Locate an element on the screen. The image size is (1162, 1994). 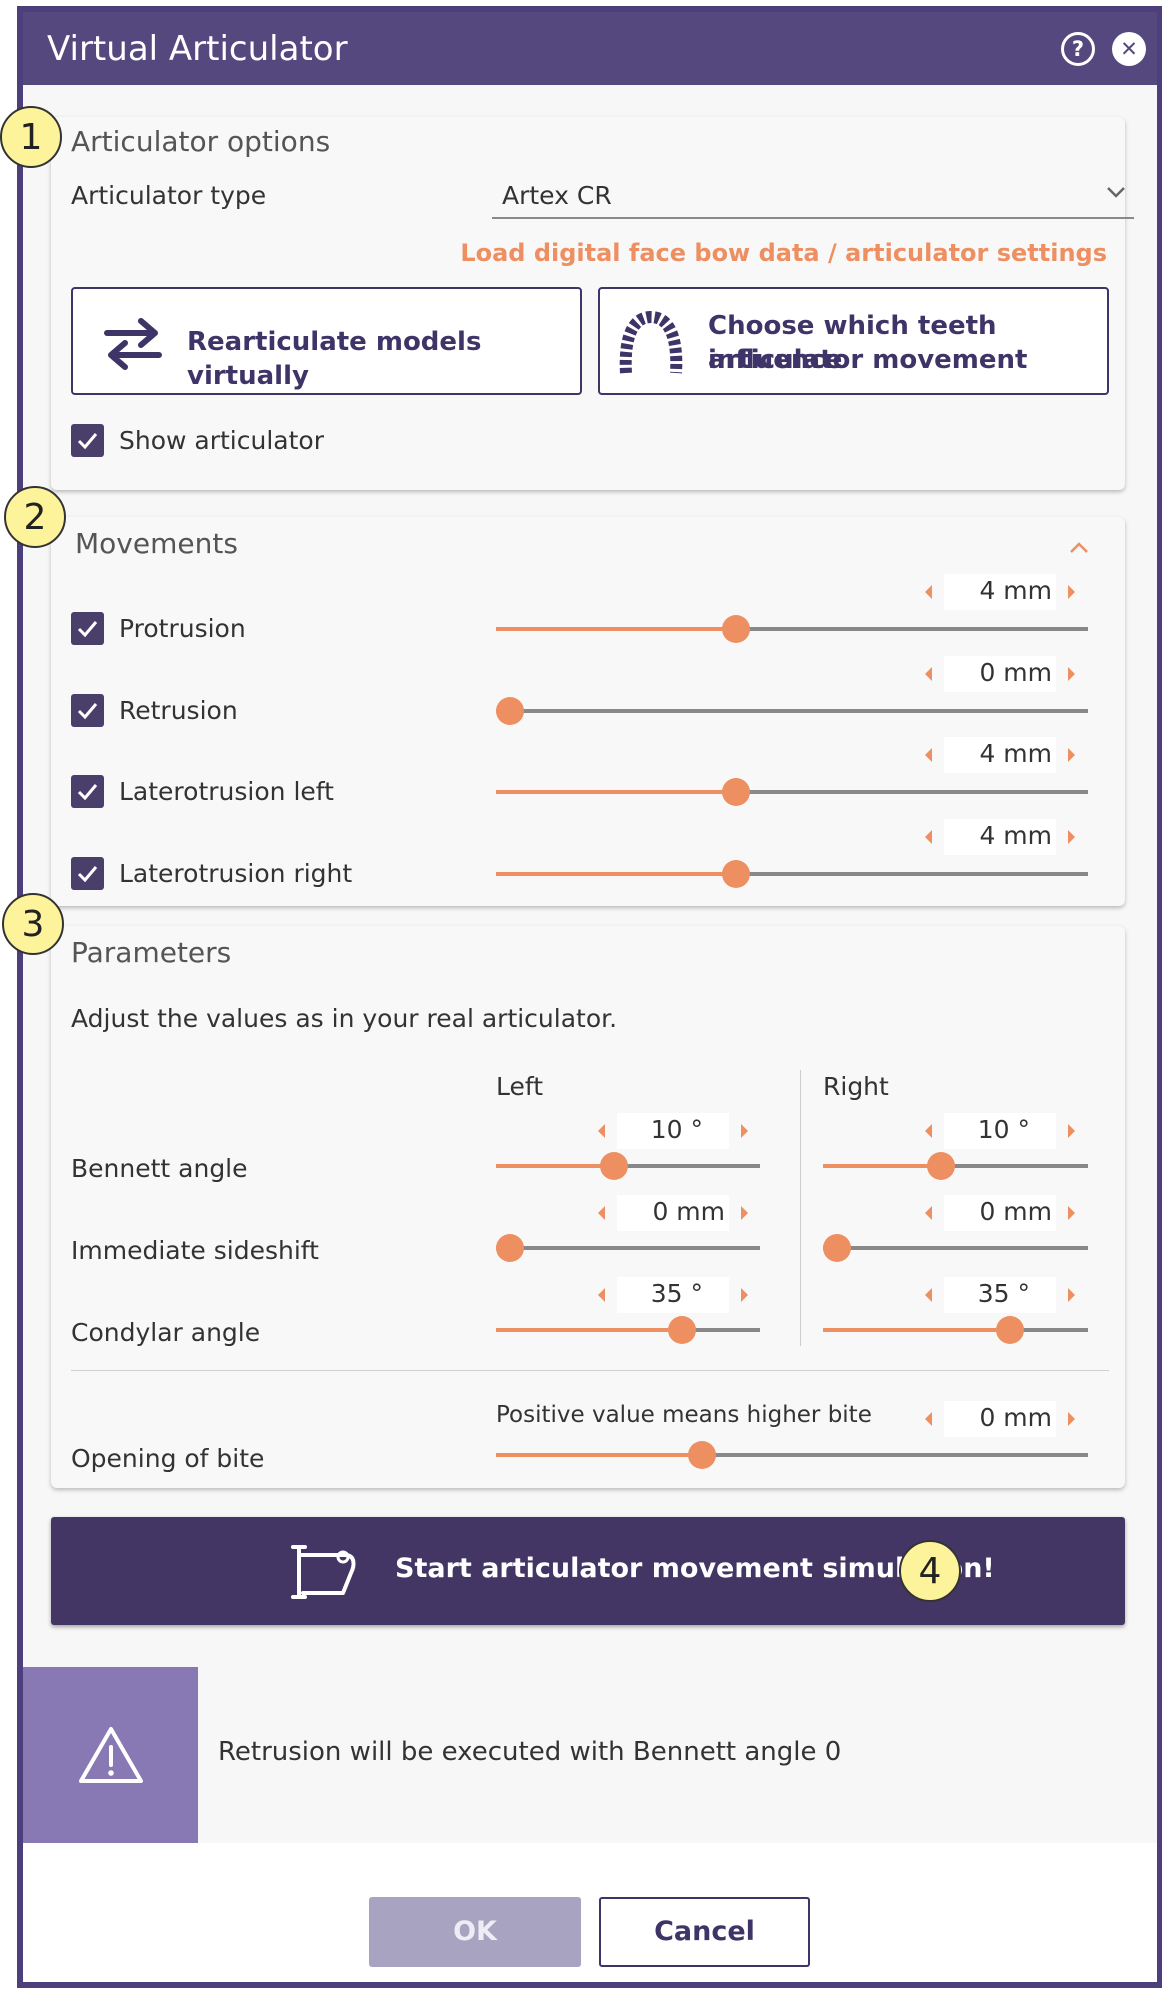
sideshift-right-spinner: 0 mm is located at coordinates (1000, 1213).